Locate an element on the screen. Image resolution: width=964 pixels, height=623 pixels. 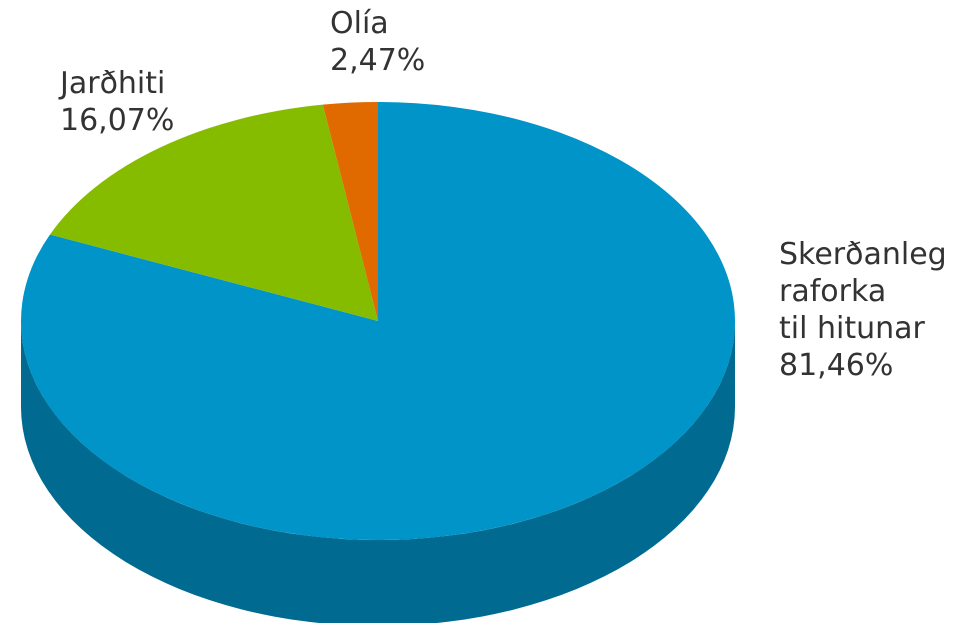
slice-name-label: til hitunar is located at coordinates (852, 328).